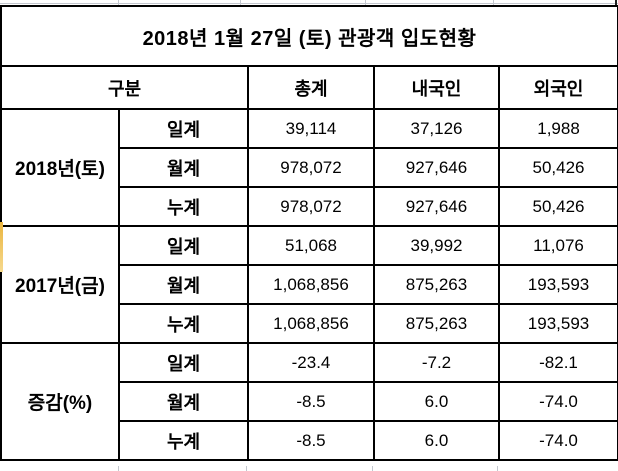 The width and height of the screenshot is (618, 471). I want to click on cell-2018-daily-foreign: 1,988, so click(557, 128).